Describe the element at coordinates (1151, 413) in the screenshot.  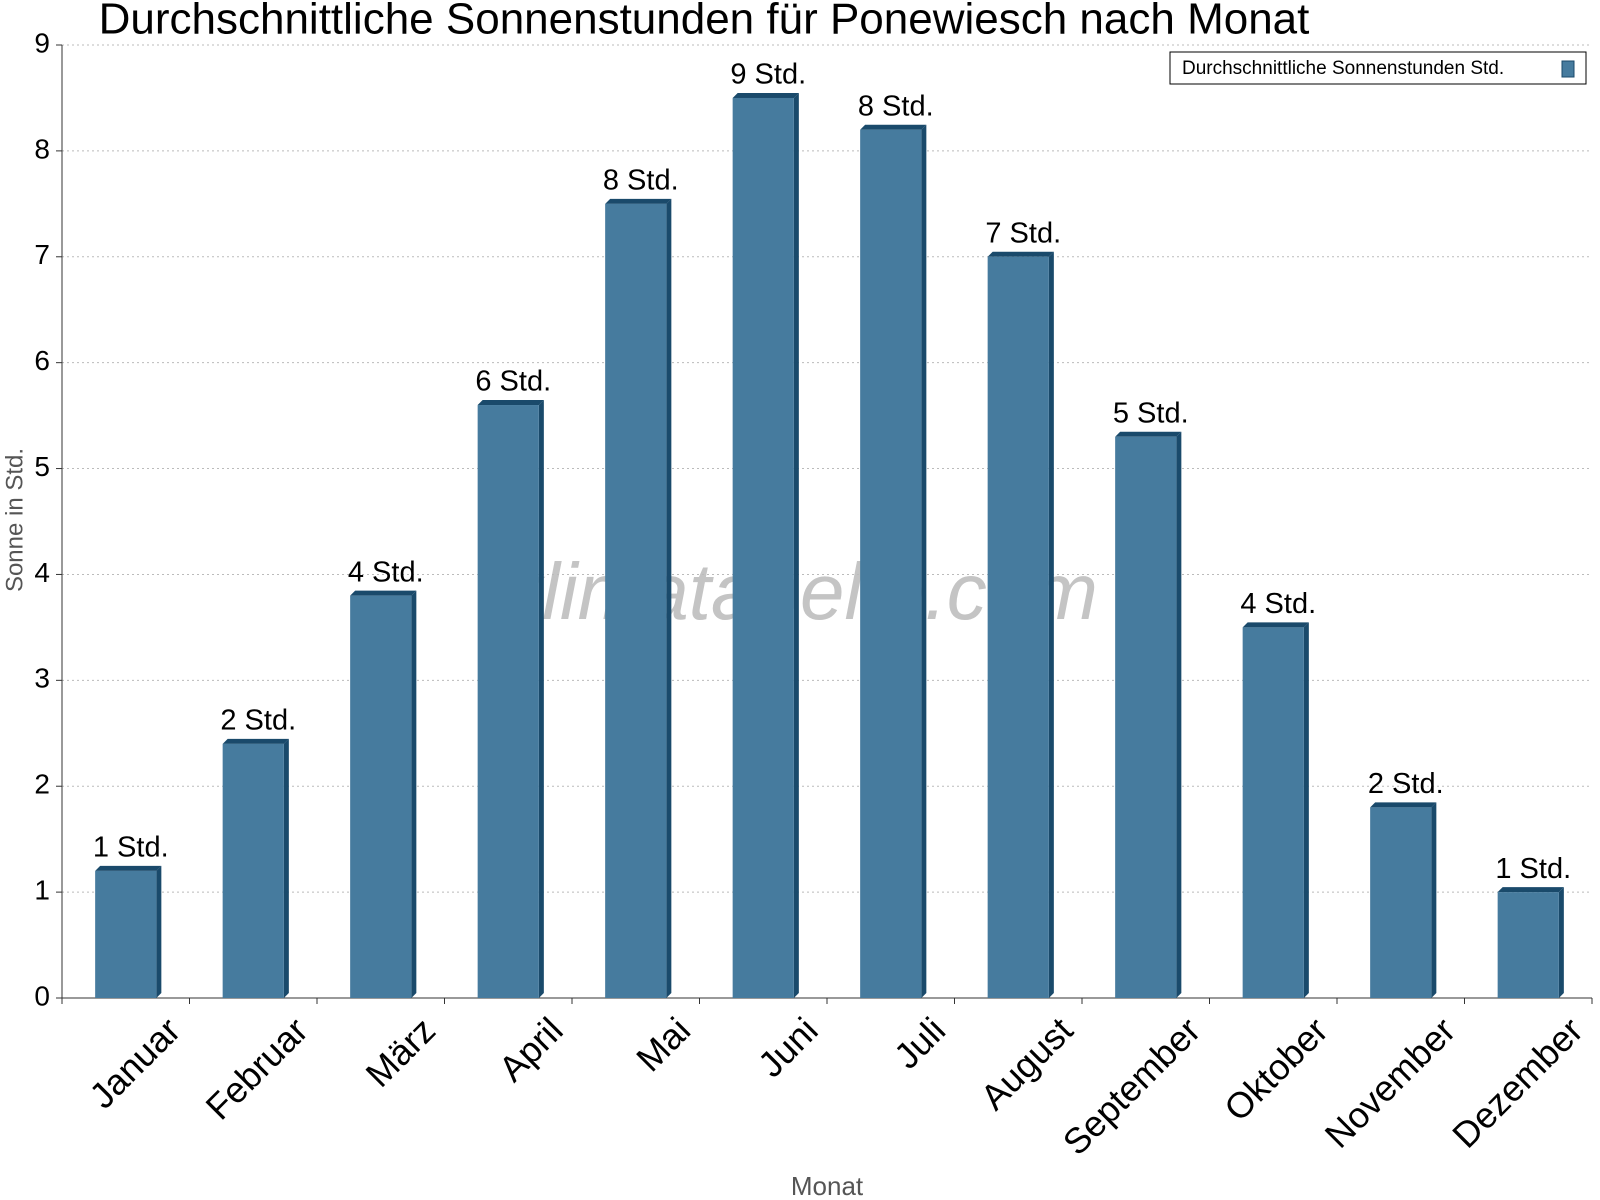
I see `value-label: 5 Std.` at that location.